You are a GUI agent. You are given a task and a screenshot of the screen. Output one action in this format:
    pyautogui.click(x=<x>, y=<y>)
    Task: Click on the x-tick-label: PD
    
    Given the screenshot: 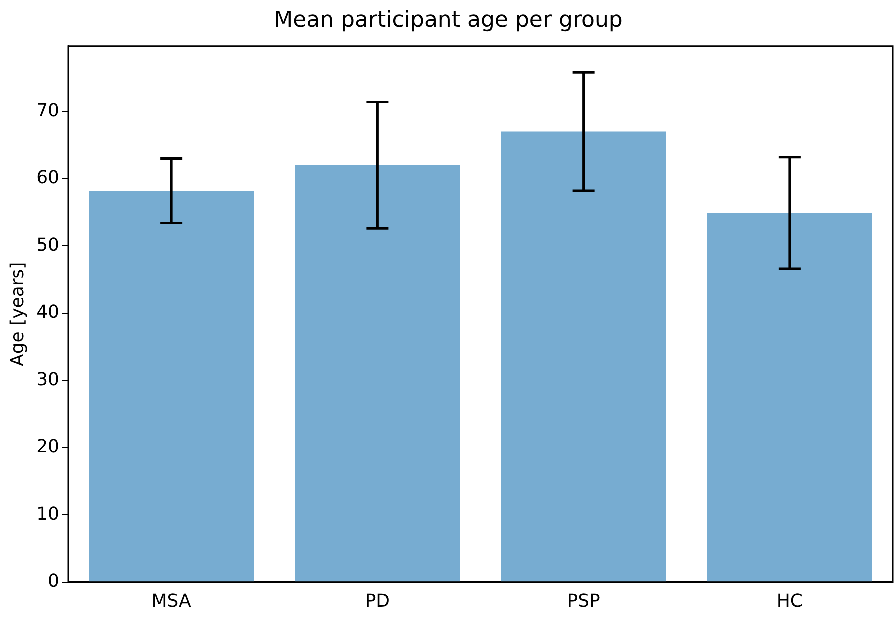 What is the action you would take?
    pyautogui.click(x=377, y=601)
    